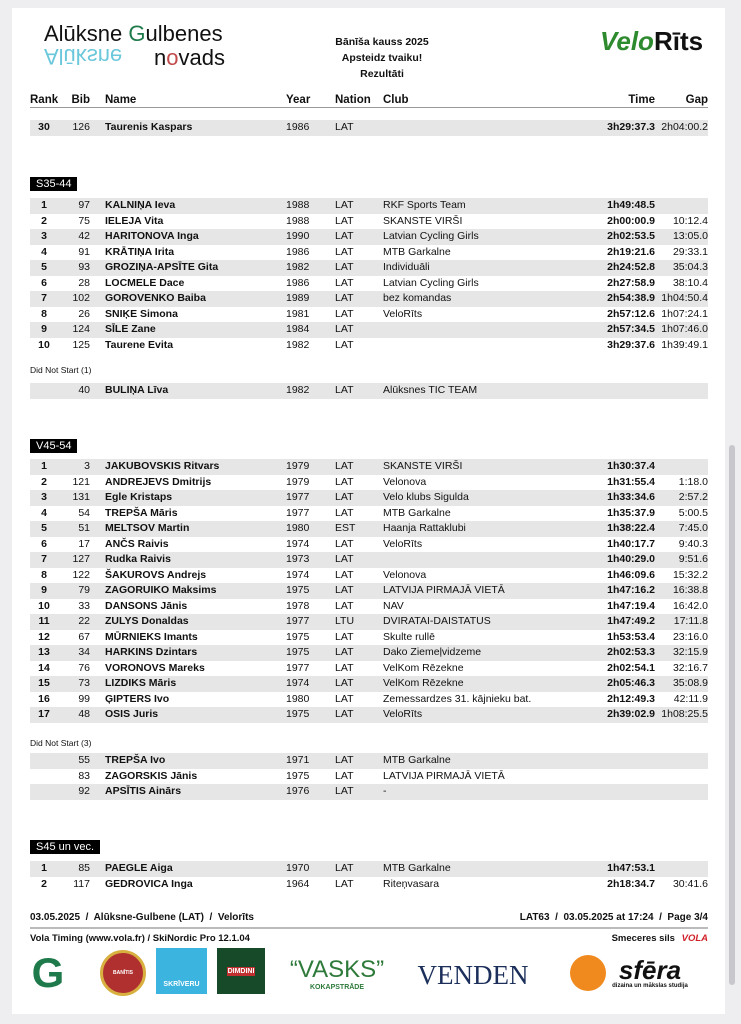  I want to click on cell-gap: 32:16.7, so click(690, 667).